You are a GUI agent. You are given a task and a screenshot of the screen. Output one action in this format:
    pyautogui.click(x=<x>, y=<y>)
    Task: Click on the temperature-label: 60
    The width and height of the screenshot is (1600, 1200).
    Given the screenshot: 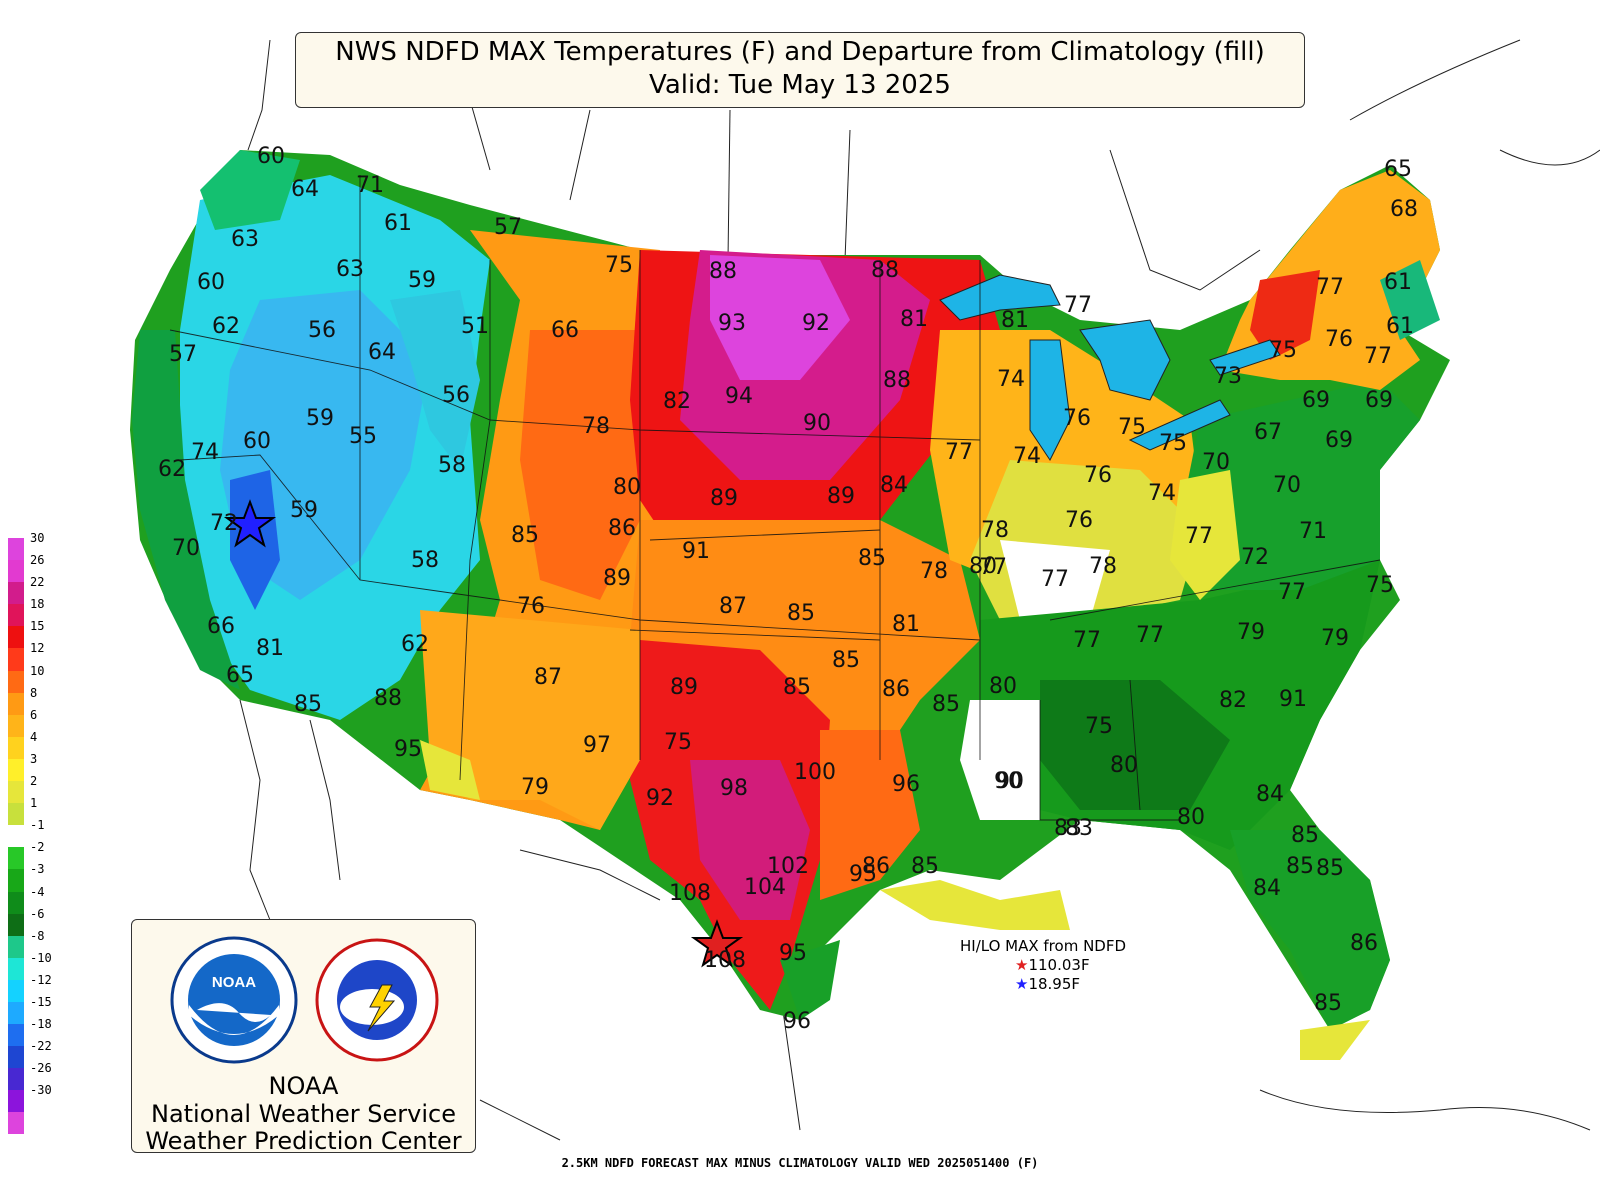 What is the action you would take?
    pyautogui.click(x=257, y=441)
    